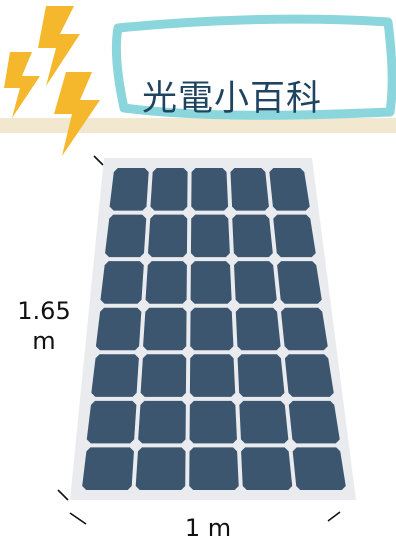  I want to click on height-unit: m, so click(44, 341).